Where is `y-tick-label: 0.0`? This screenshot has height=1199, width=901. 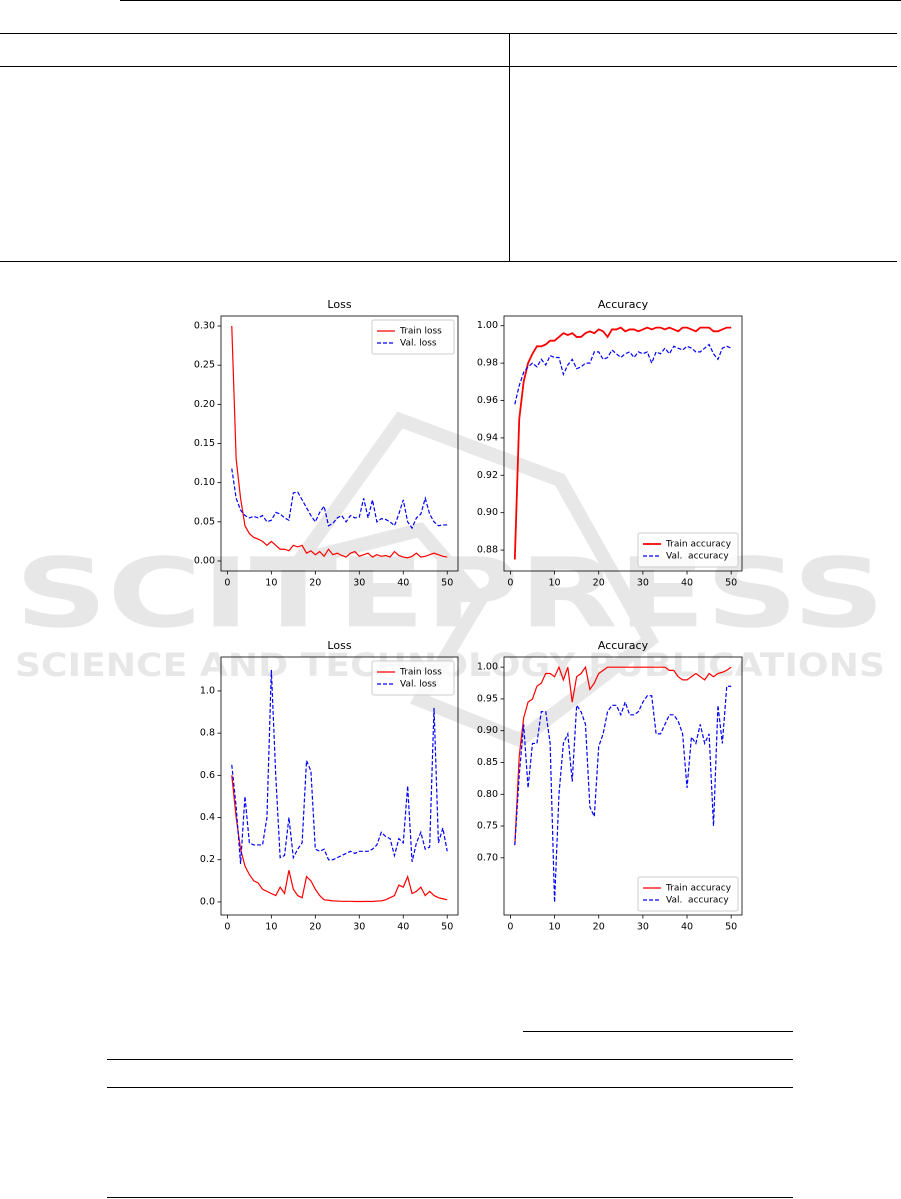
y-tick-label: 0.0 is located at coordinates (207, 901).